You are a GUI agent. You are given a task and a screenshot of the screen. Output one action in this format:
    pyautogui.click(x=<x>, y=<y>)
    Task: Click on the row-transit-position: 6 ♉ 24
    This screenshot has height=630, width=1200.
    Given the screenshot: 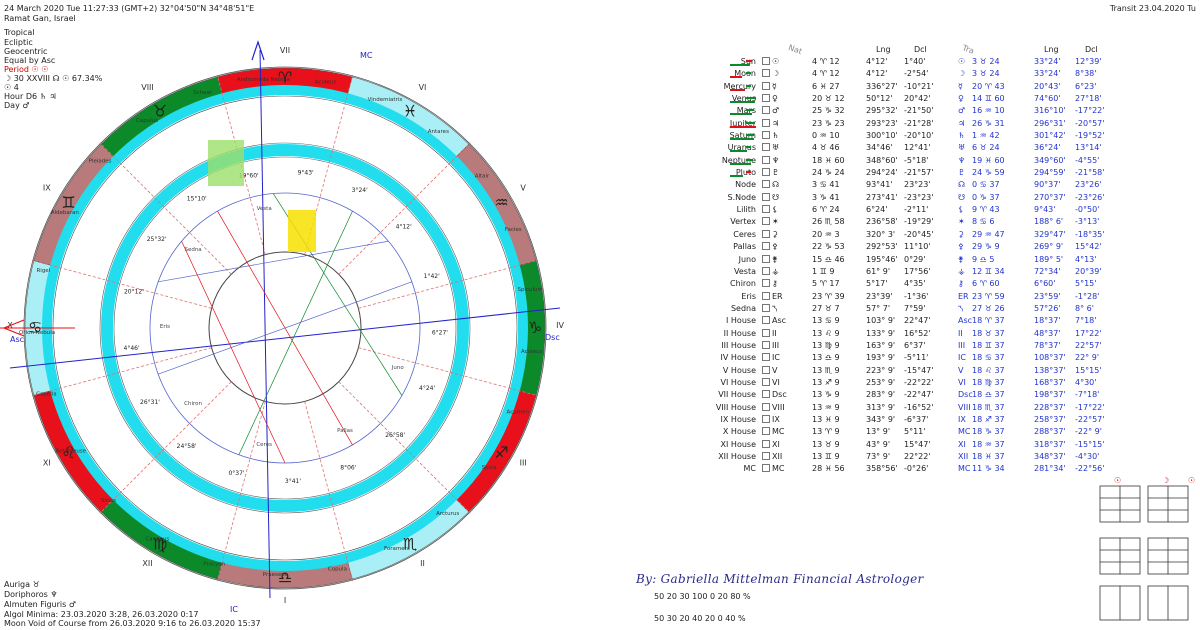 What is the action you would take?
    pyautogui.click(x=986, y=148)
    